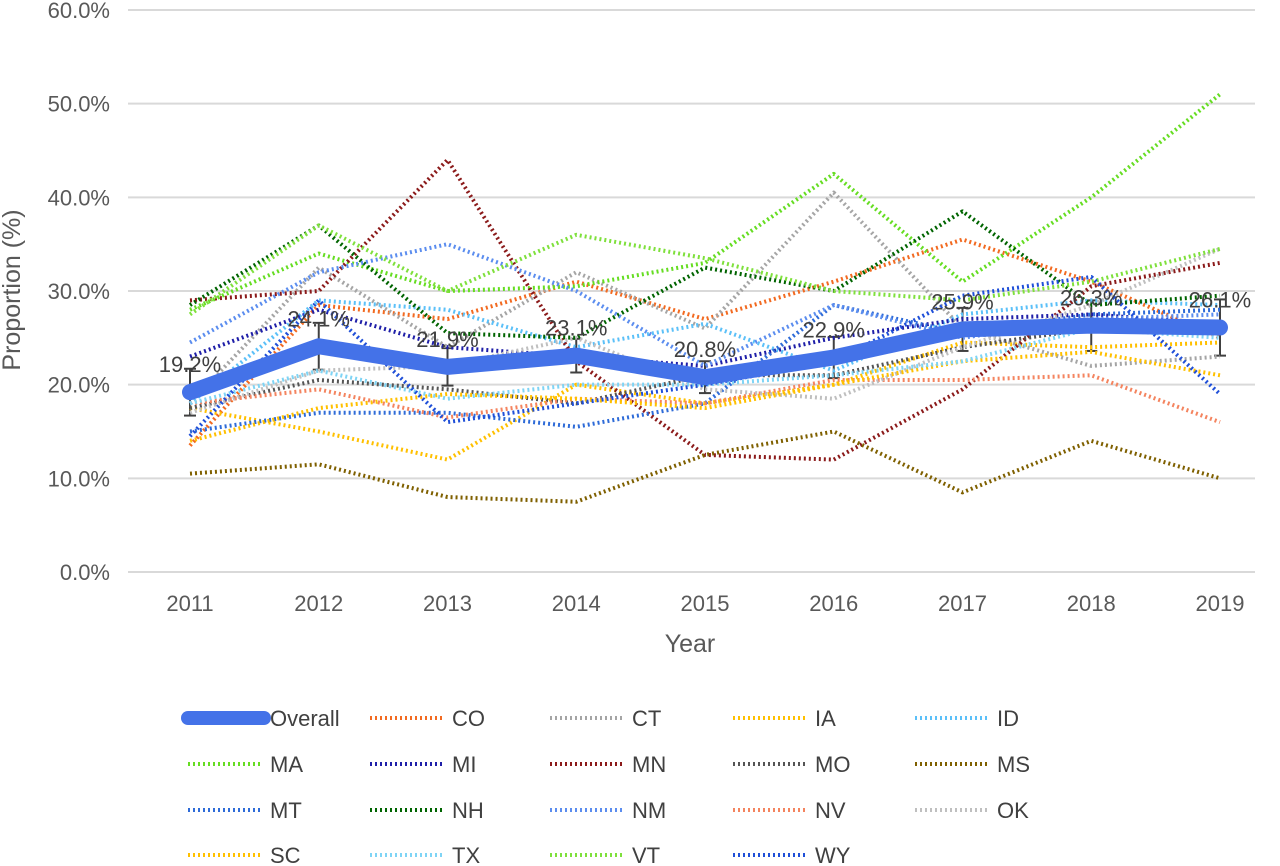 The width and height of the screenshot is (1280, 866). Describe the element at coordinates (649, 764) in the screenshot. I see `legend-label: MN` at that location.